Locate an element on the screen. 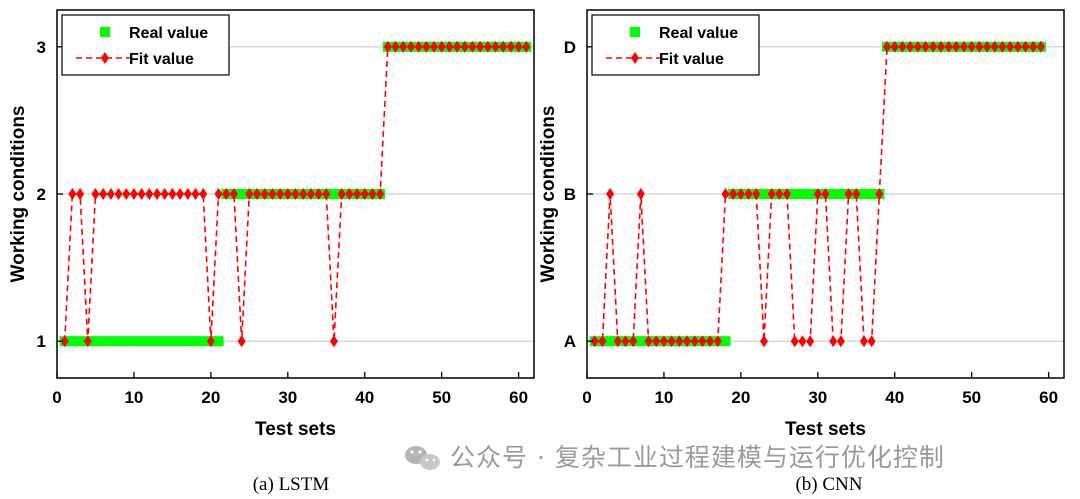 This screenshot has height=499, width=1080. x-tick-label-3: 30 is located at coordinates (817, 397).